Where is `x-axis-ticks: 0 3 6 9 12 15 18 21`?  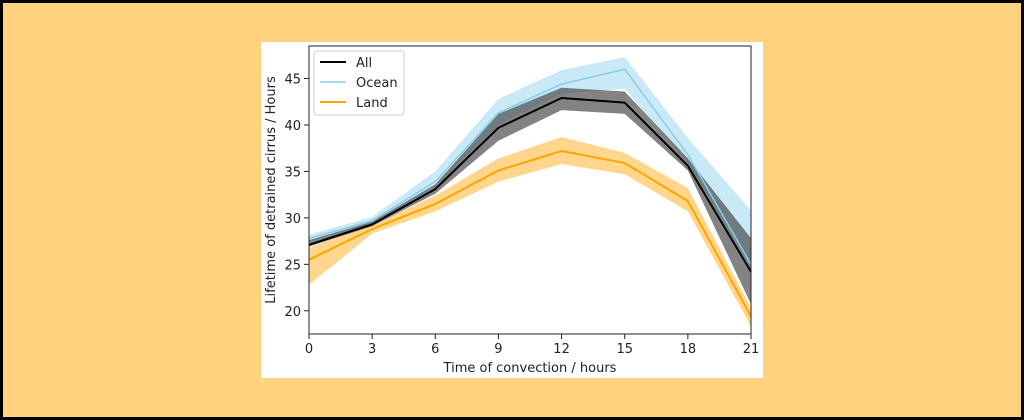 x-axis-ticks: 0 3 6 9 12 15 18 21 is located at coordinates (532, 345).